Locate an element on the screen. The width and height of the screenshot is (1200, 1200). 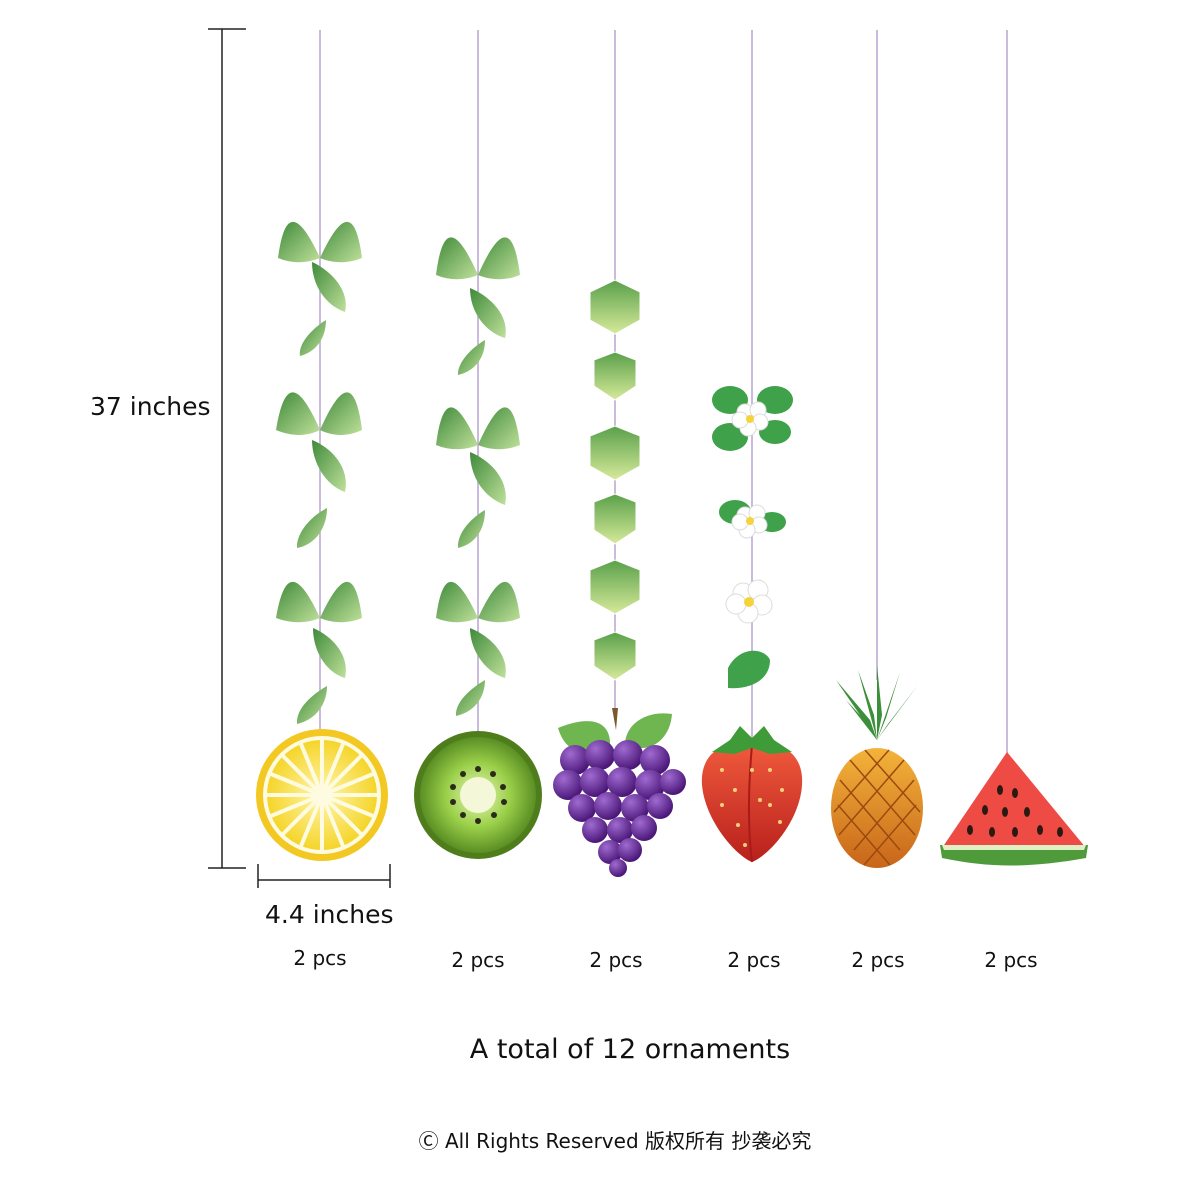
pineapple-quantity: 2 pcs is located at coordinates (878, 960).